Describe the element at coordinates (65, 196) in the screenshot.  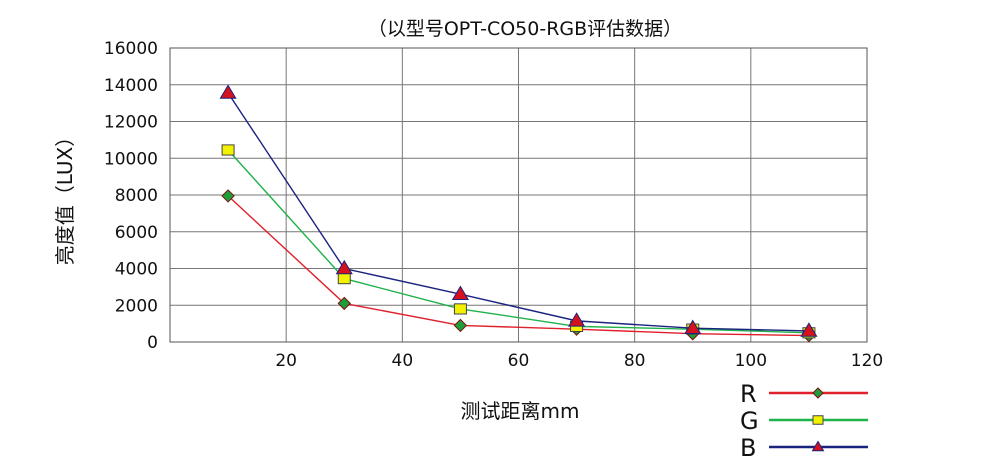
I see `y-axis-label: 亮度值（LUX）` at that location.